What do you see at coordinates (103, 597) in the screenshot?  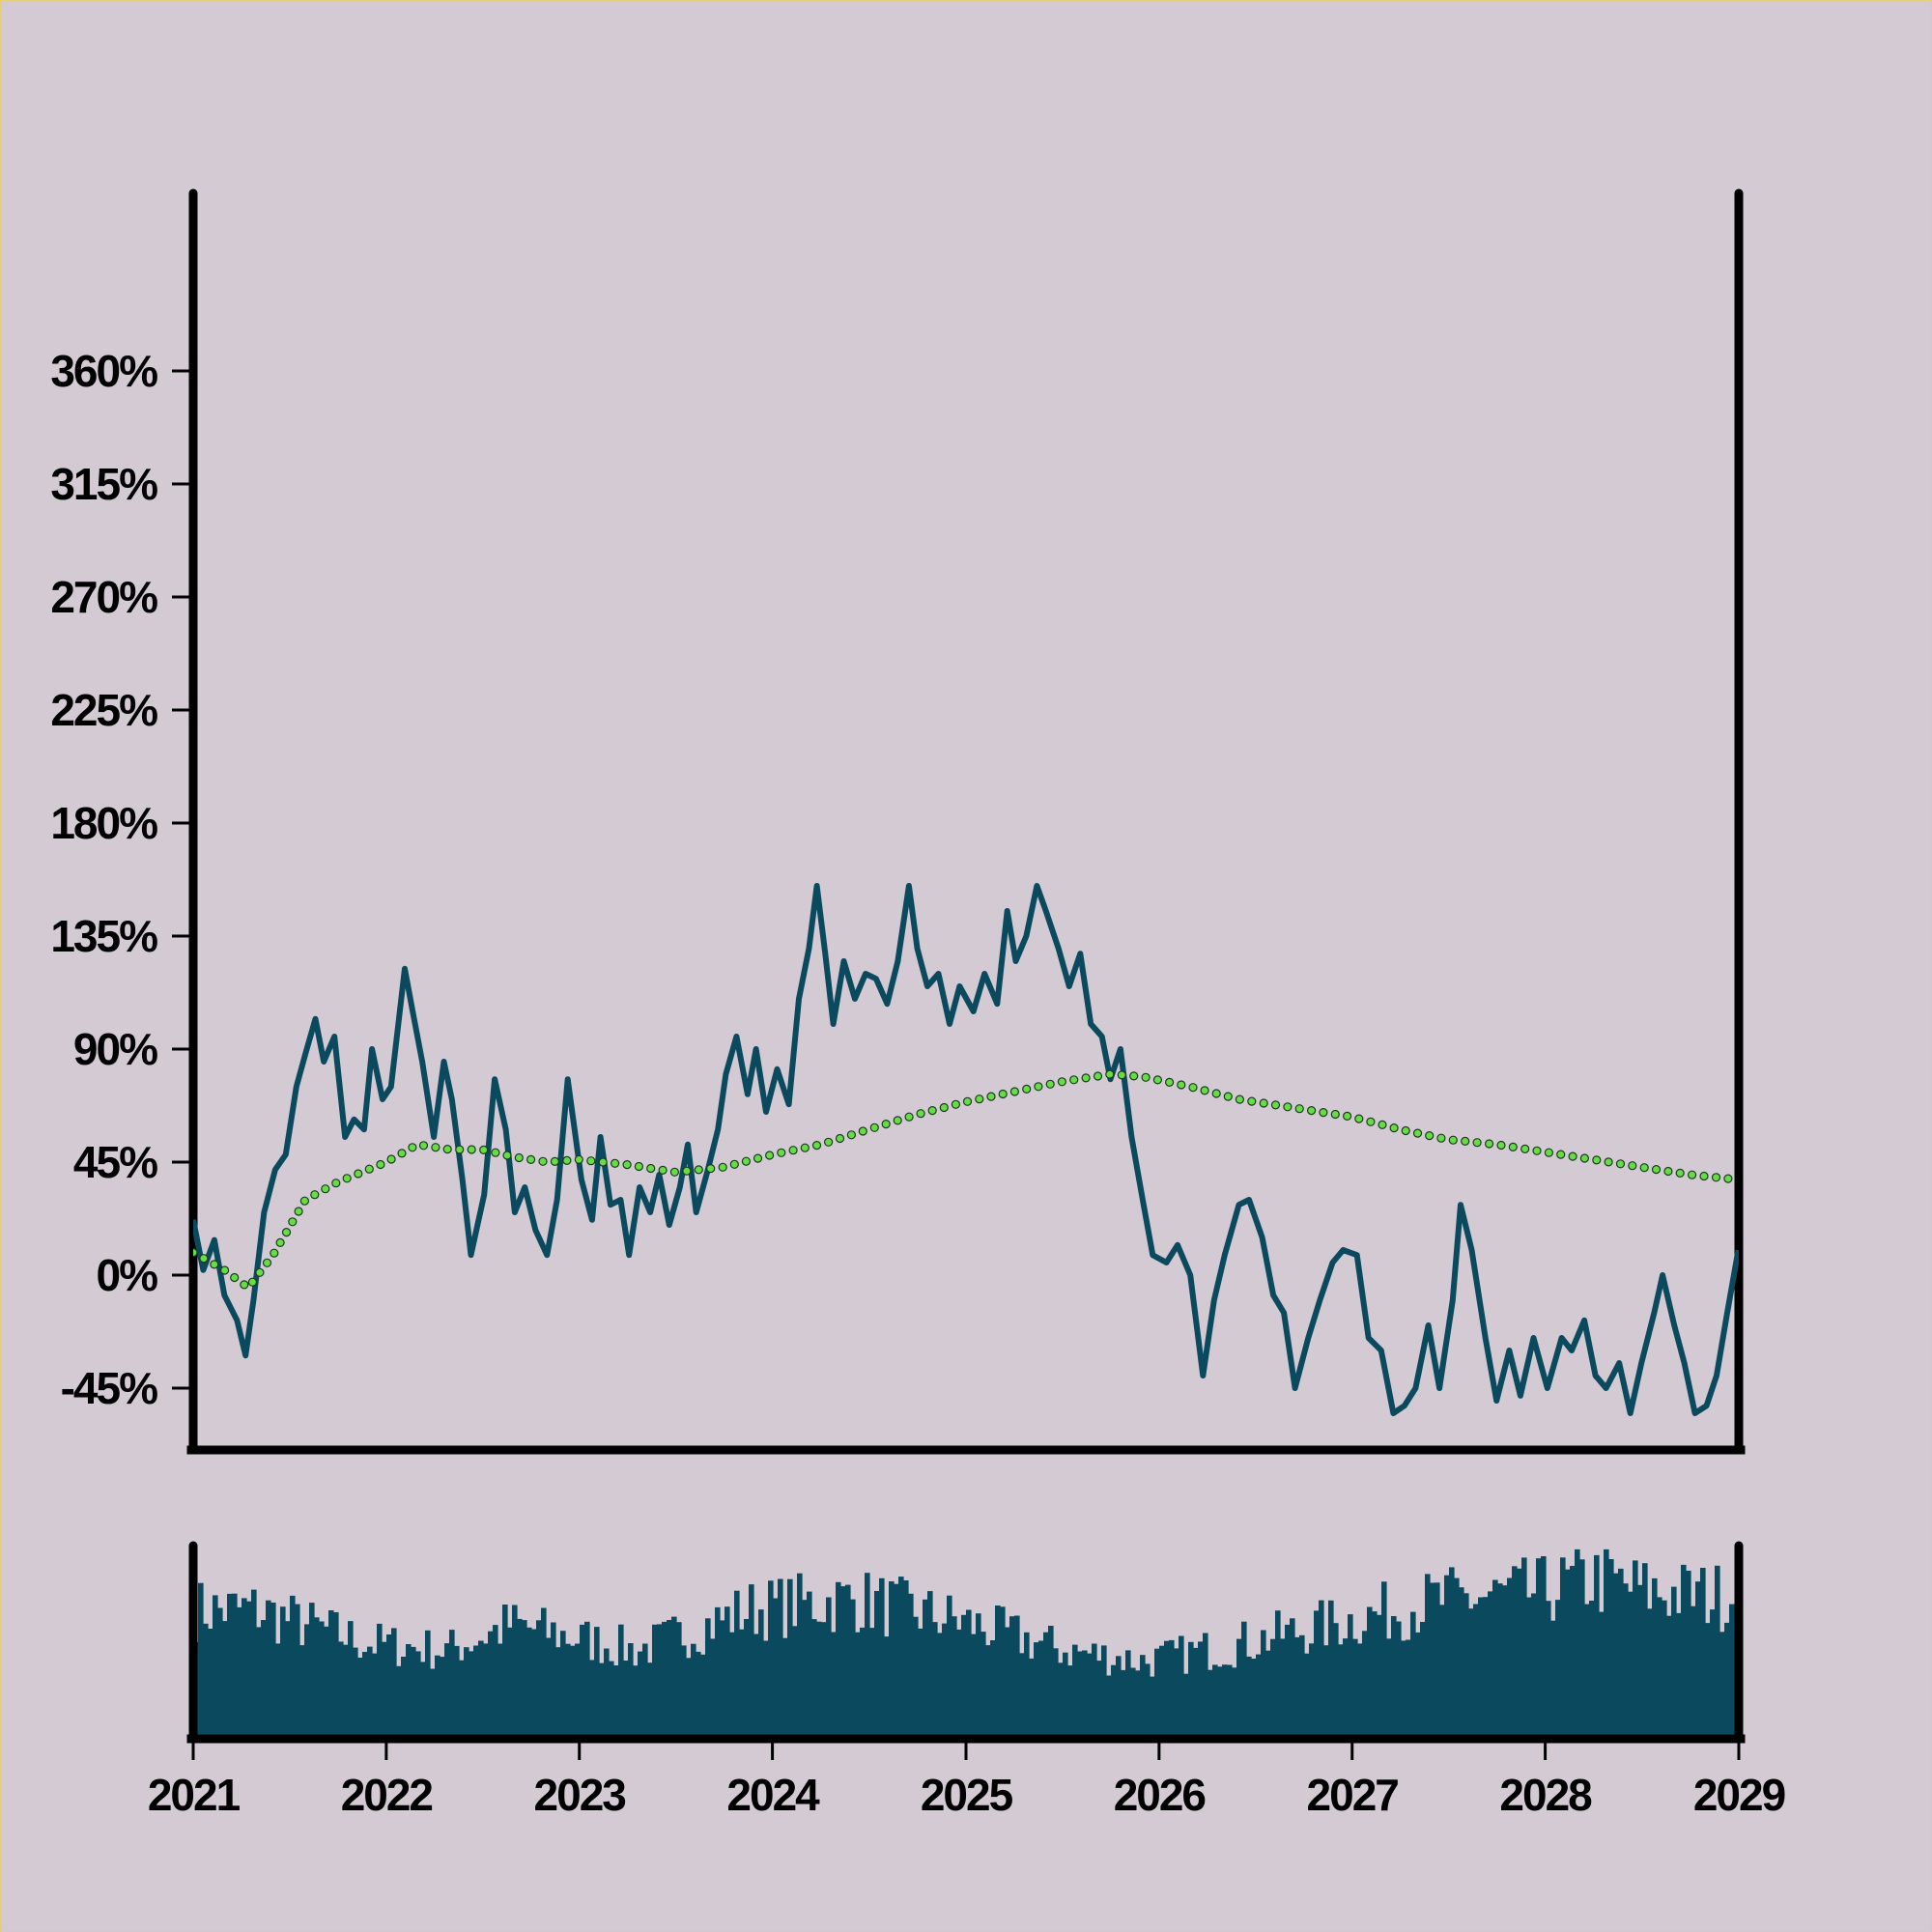 I see `y-tick-label: 270%` at bounding box center [103, 597].